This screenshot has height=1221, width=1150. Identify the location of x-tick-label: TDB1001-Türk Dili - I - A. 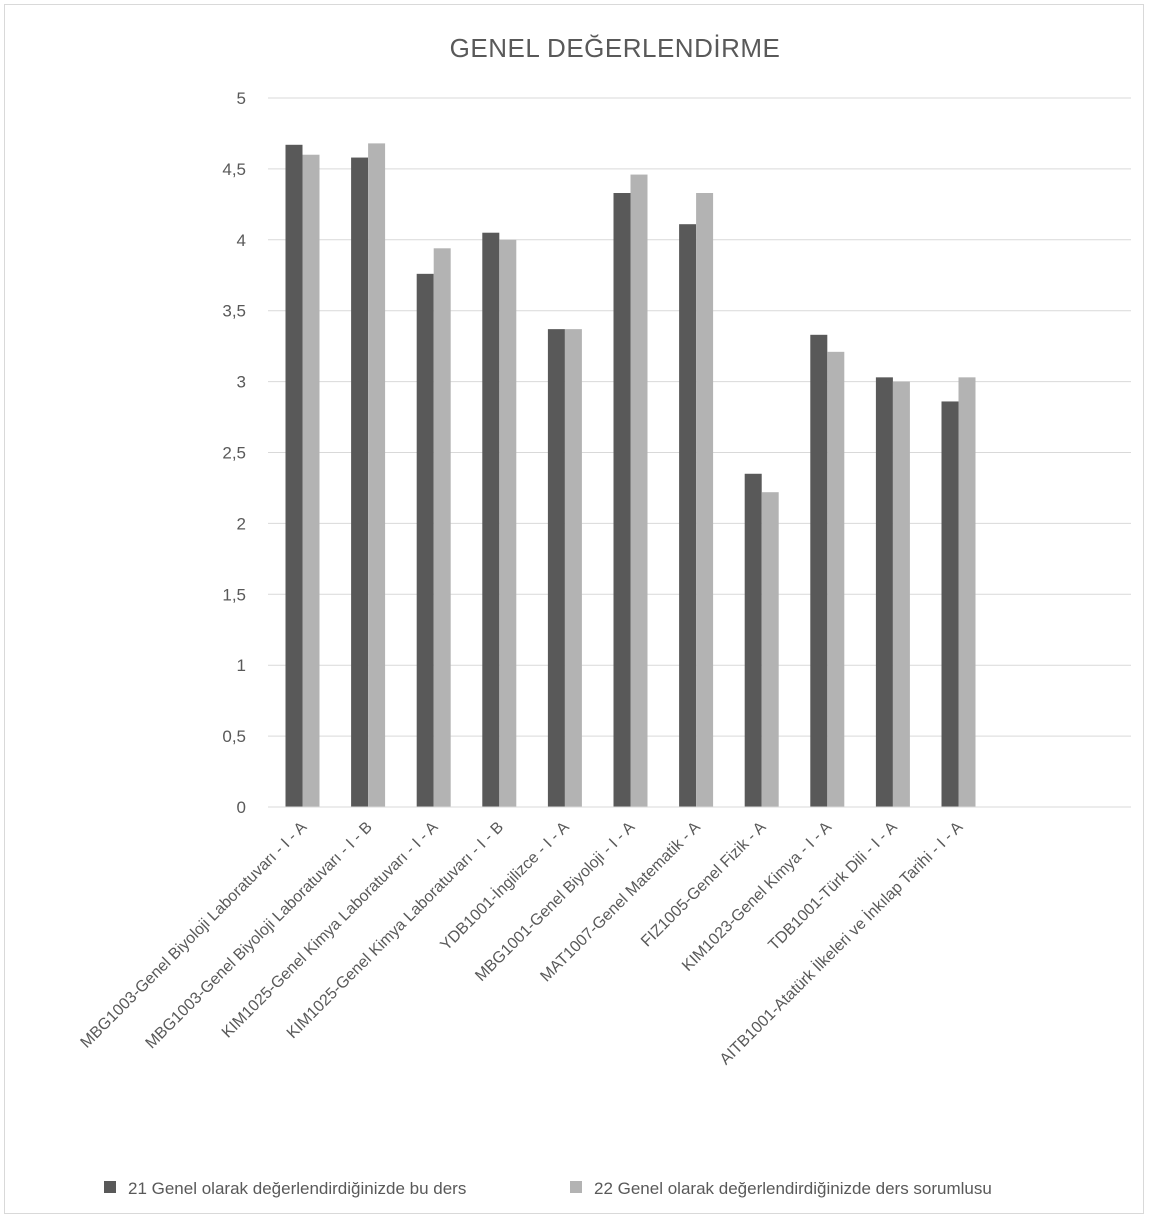
(832, 886).